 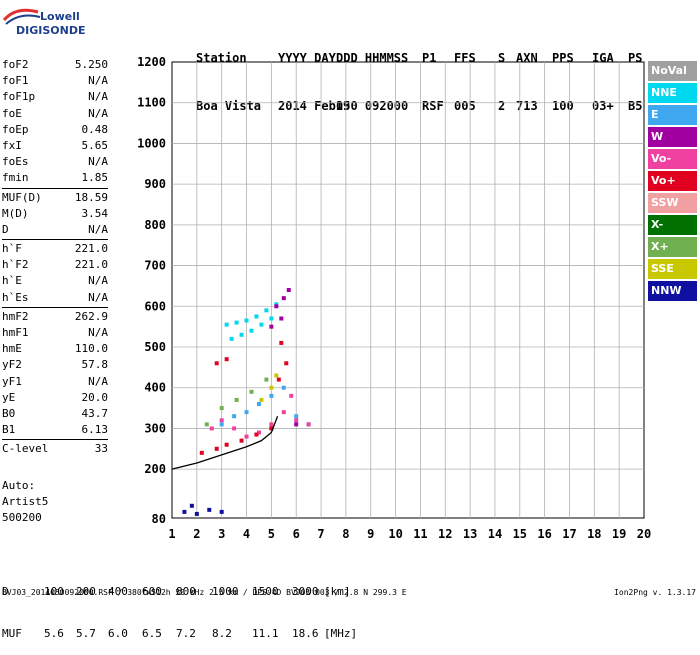 I want to click on logo-line2: DIGISONDE, so click(x=51, y=30).